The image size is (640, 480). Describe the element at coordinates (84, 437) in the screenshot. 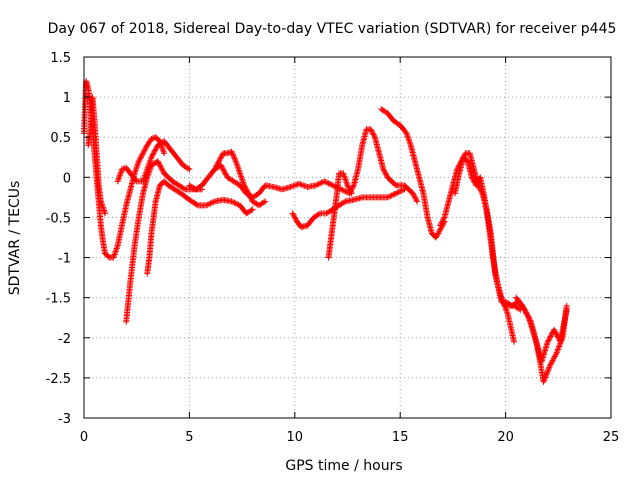

I see `x-tick-label: 0` at that location.